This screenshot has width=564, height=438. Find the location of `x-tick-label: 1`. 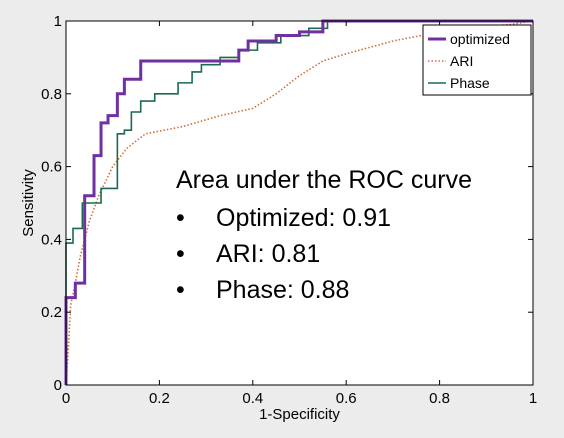

x-tick-label: 1 is located at coordinates (533, 398).